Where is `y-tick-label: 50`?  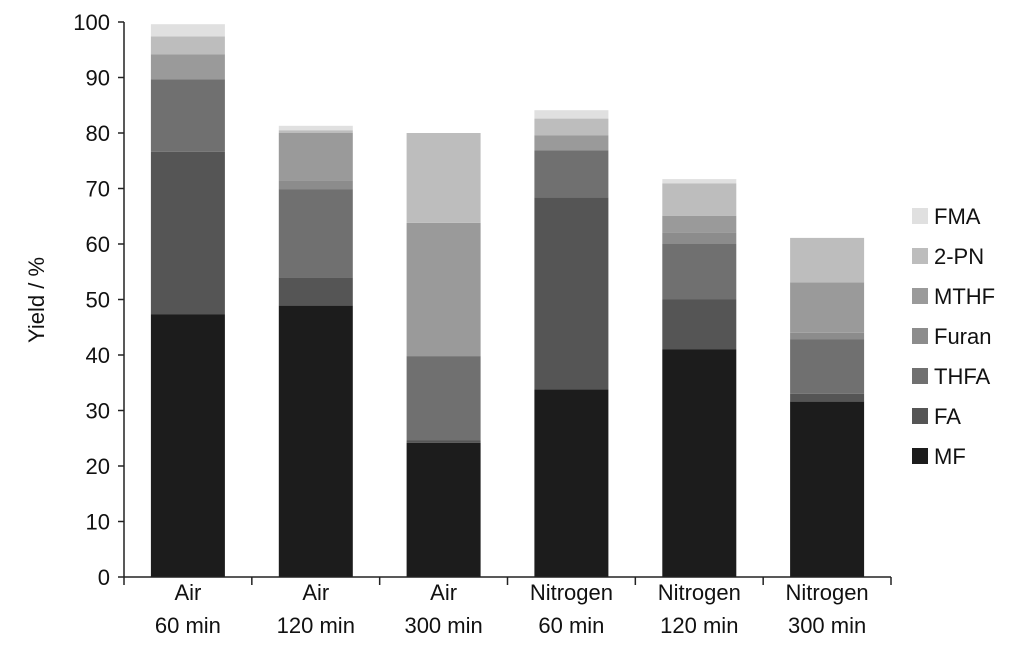 y-tick-label: 50 is located at coordinates (98, 300).